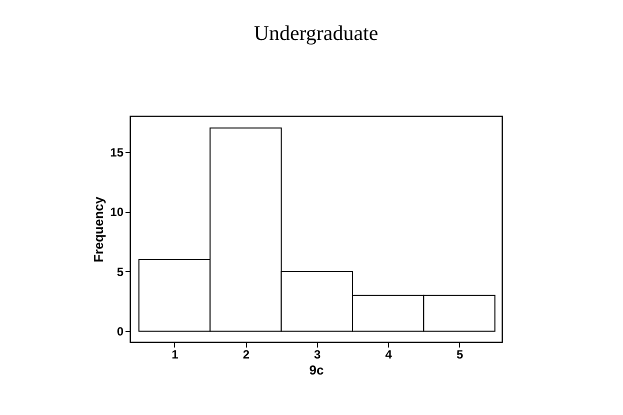  I want to click on y-tick-label: 5, so click(120, 271).